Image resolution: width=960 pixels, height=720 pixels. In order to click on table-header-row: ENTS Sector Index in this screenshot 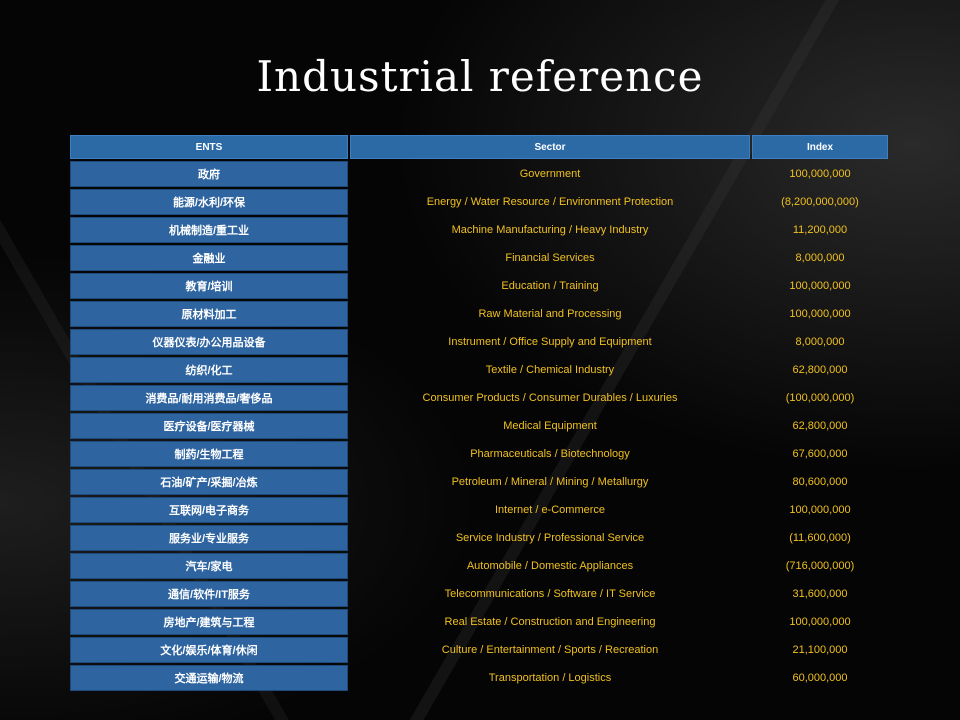, I will do `click(479, 147)`.